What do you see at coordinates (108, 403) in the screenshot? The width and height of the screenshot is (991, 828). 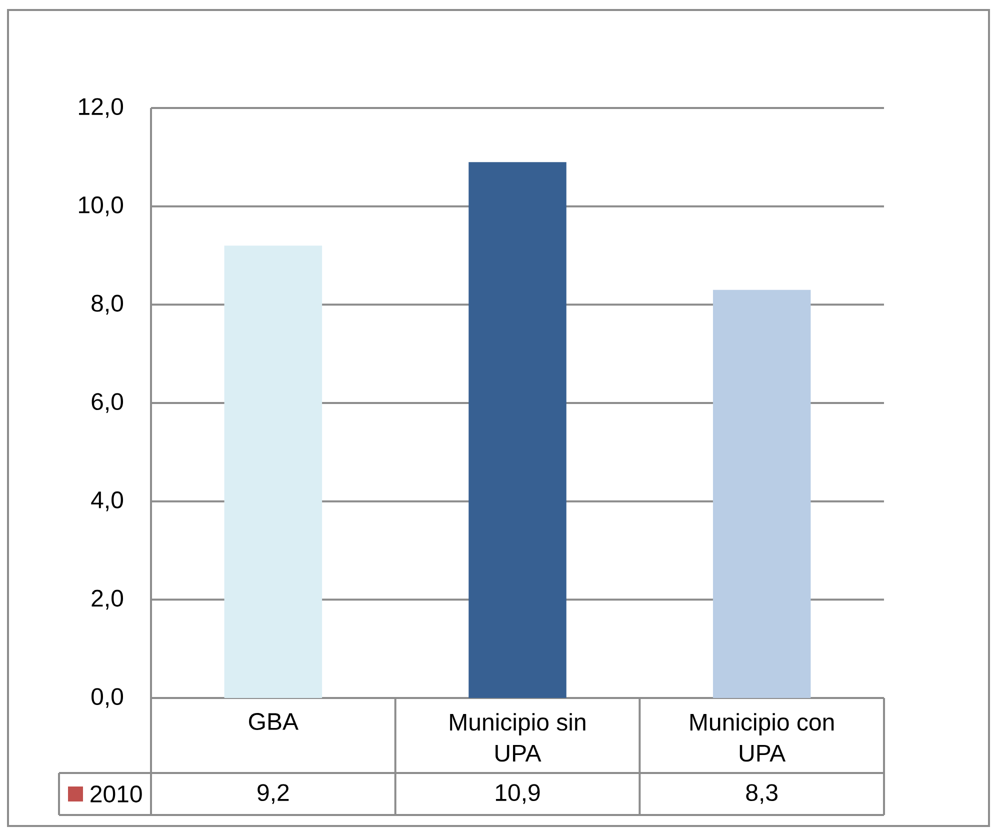 I see `y-tick-label: 6,0` at bounding box center [108, 403].